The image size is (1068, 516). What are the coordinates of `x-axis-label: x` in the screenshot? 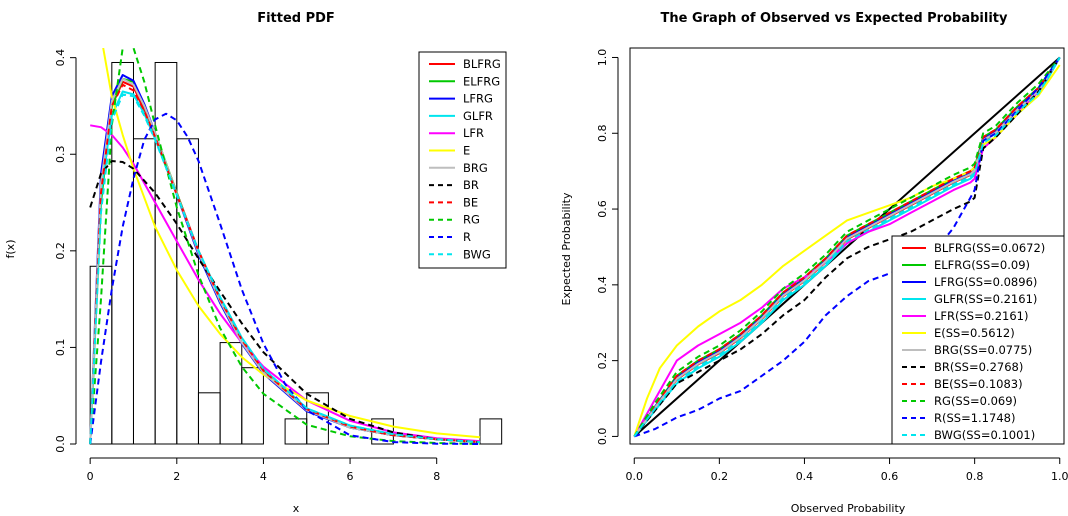 It's located at (296, 508).